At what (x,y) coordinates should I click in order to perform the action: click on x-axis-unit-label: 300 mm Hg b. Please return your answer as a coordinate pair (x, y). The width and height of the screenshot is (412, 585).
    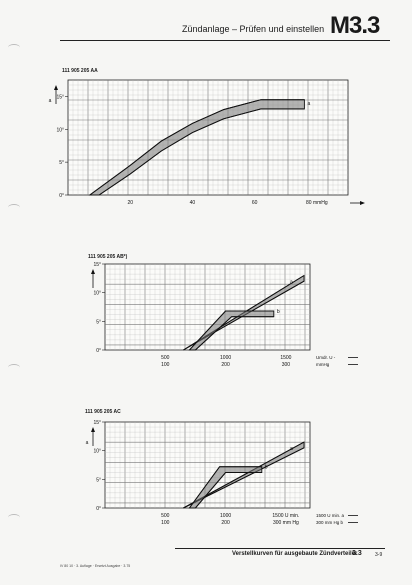
    Looking at the image, I should click on (330, 522).